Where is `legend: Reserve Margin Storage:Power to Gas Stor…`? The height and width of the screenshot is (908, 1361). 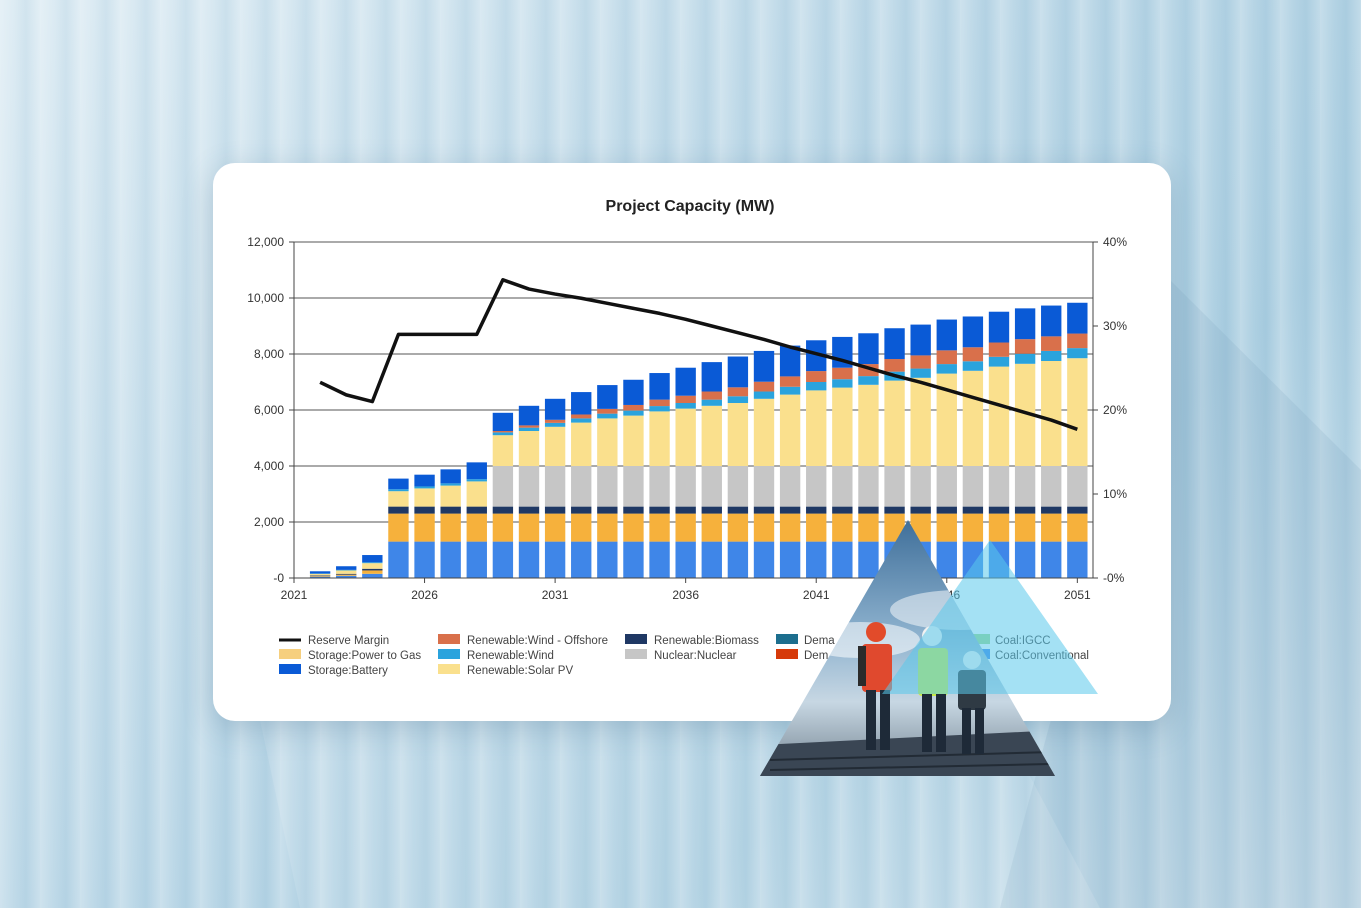
legend: Reserve Margin Storage:Power to Gas Stor… is located at coordinates (684, 655).